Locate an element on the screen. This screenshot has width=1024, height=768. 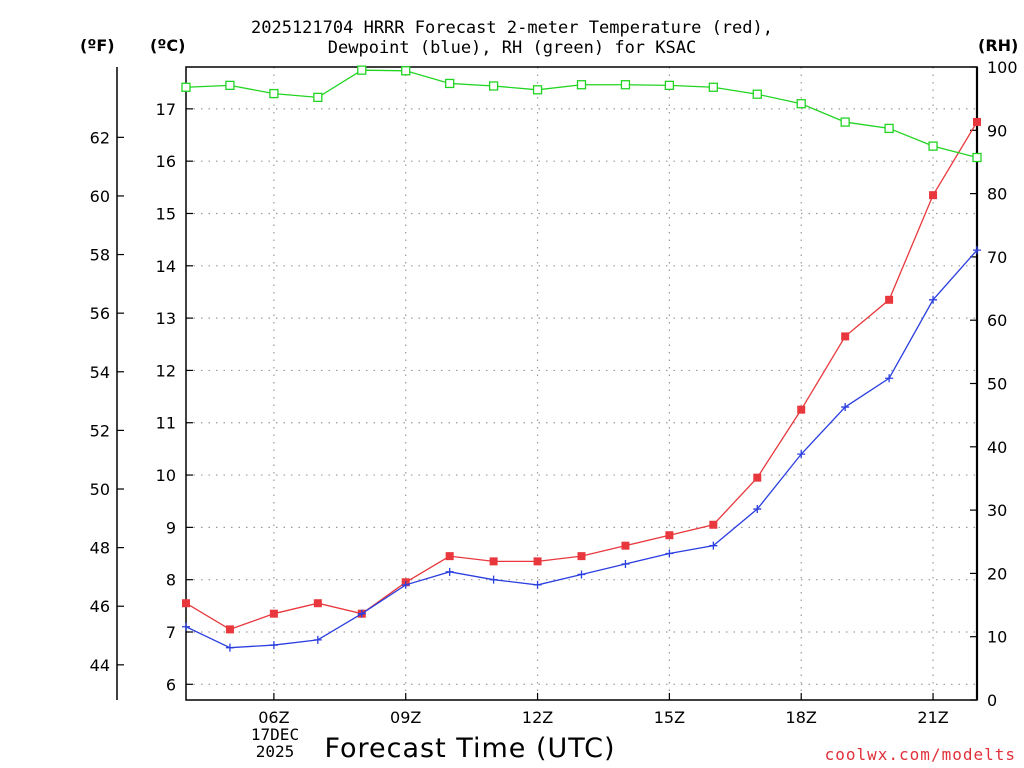
rh-tick-label: 20 is located at coordinates (997, 573).